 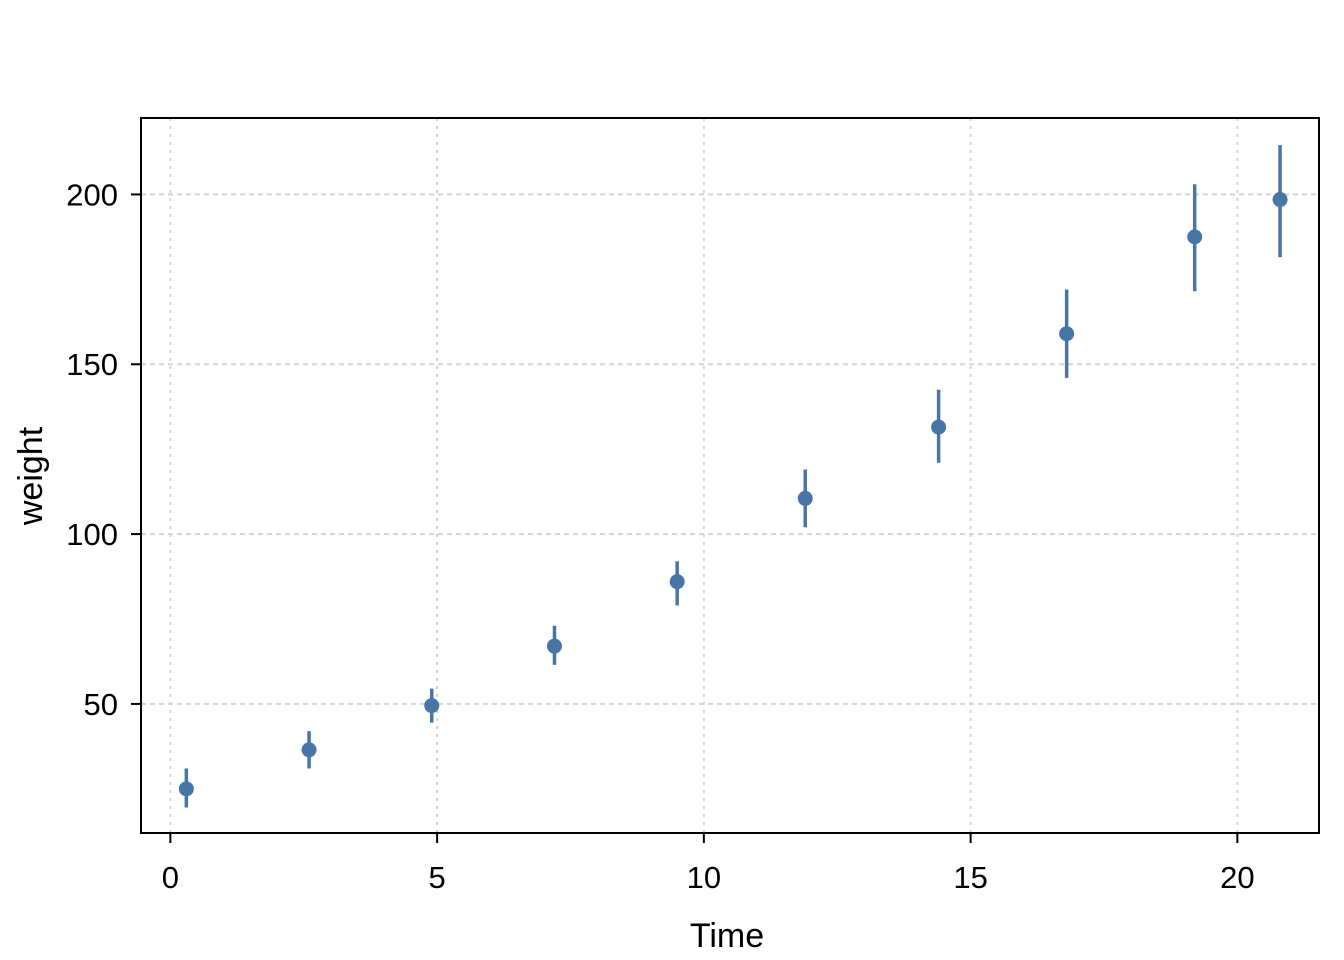 I want to click on y-tick-label: 50, so click(x=101, y=704).